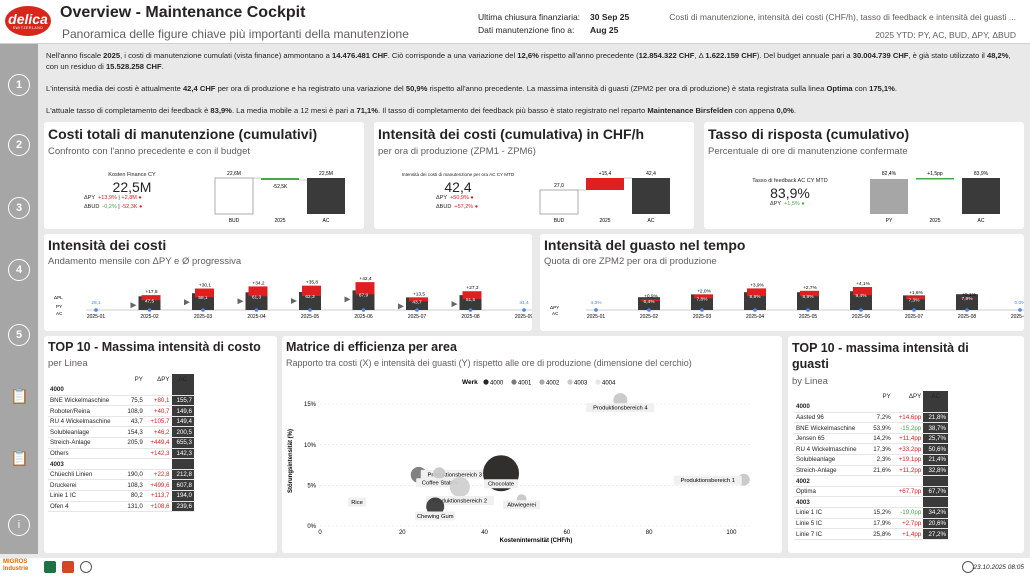  What do you see at coordinates (649, 533) in the screenshot?
I see `x-tick: 80` at bounding box center [649, 533].